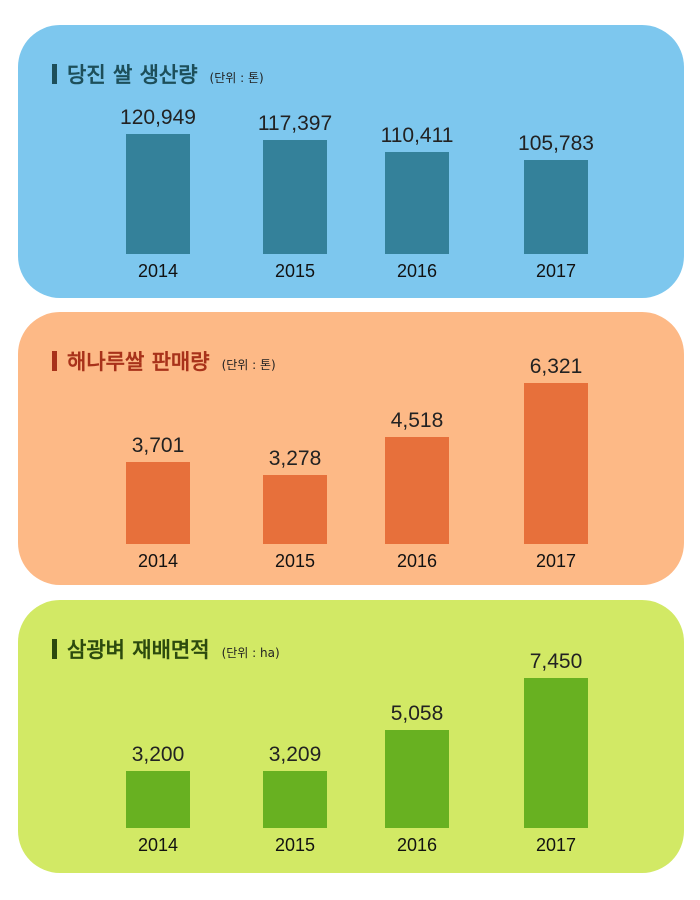 The width and height of the screenshot is (700, 900). Describe the element at coordinates (295, 124) in the screenshot. I see `data-label: 117,397` at that location.